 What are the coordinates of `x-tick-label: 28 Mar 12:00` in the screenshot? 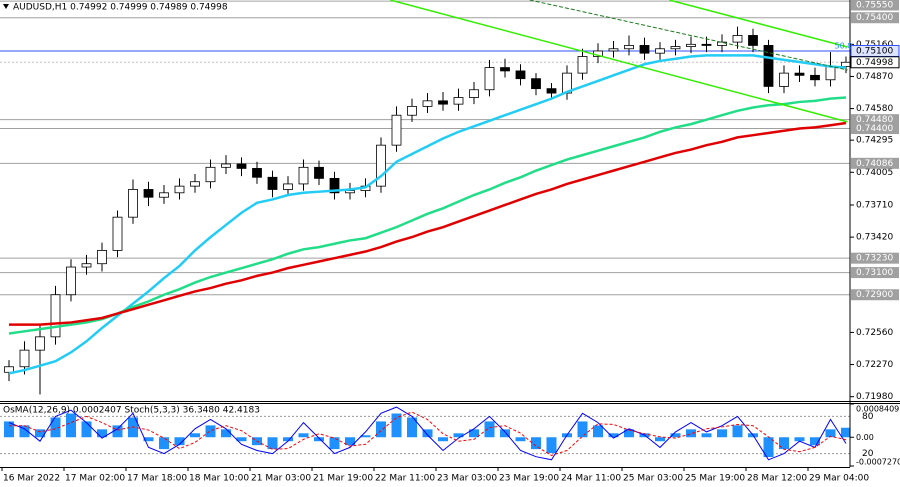 It's located at (777, 479).